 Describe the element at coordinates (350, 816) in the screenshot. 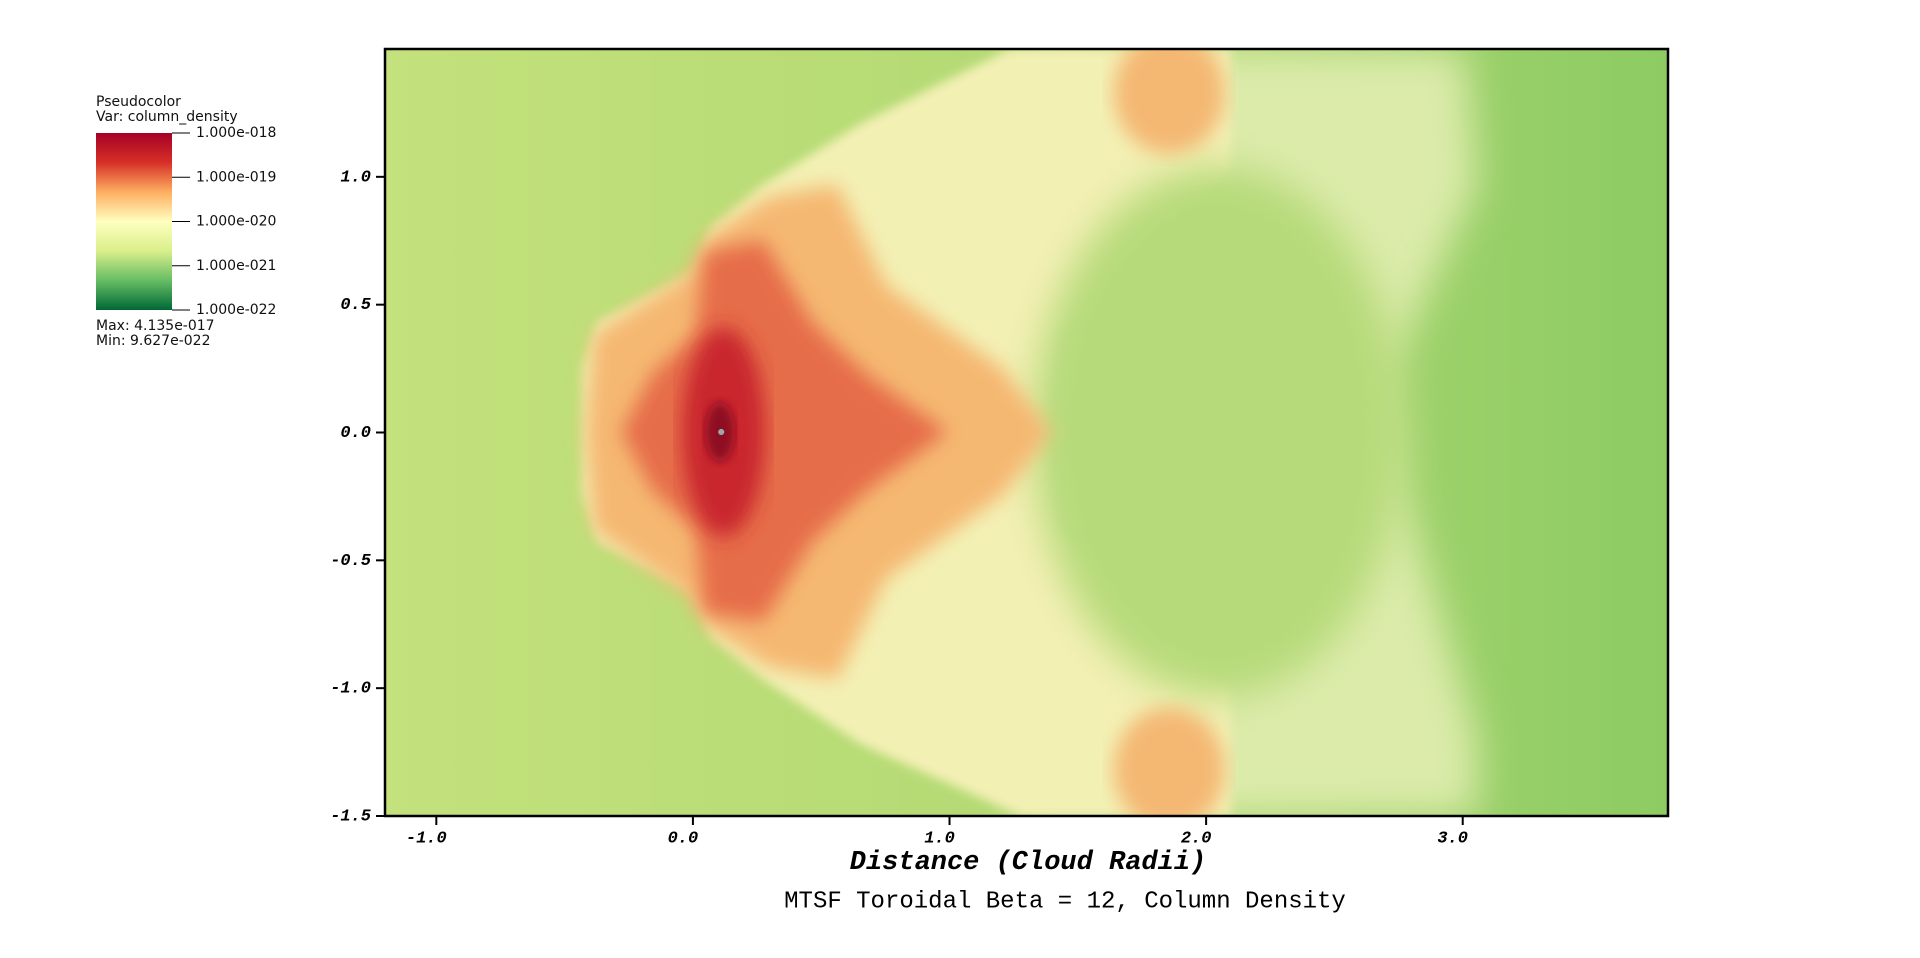

I see `y-tick-label: -1.5` at that location.